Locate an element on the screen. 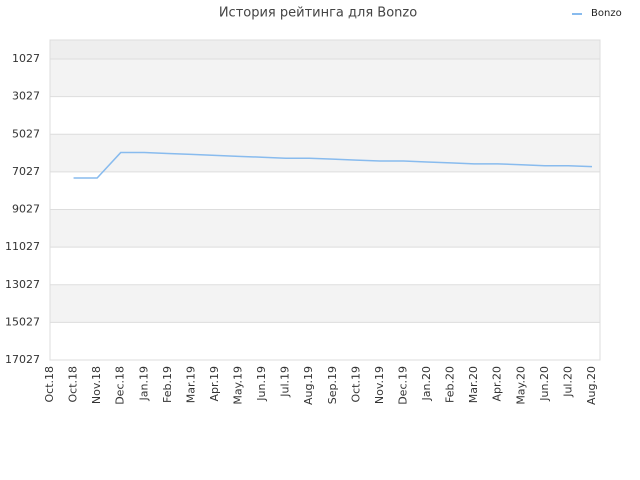 The height and width of the screenshot is (480, 640). x-tick-label: May.19 is located at coordinates (238, 385).